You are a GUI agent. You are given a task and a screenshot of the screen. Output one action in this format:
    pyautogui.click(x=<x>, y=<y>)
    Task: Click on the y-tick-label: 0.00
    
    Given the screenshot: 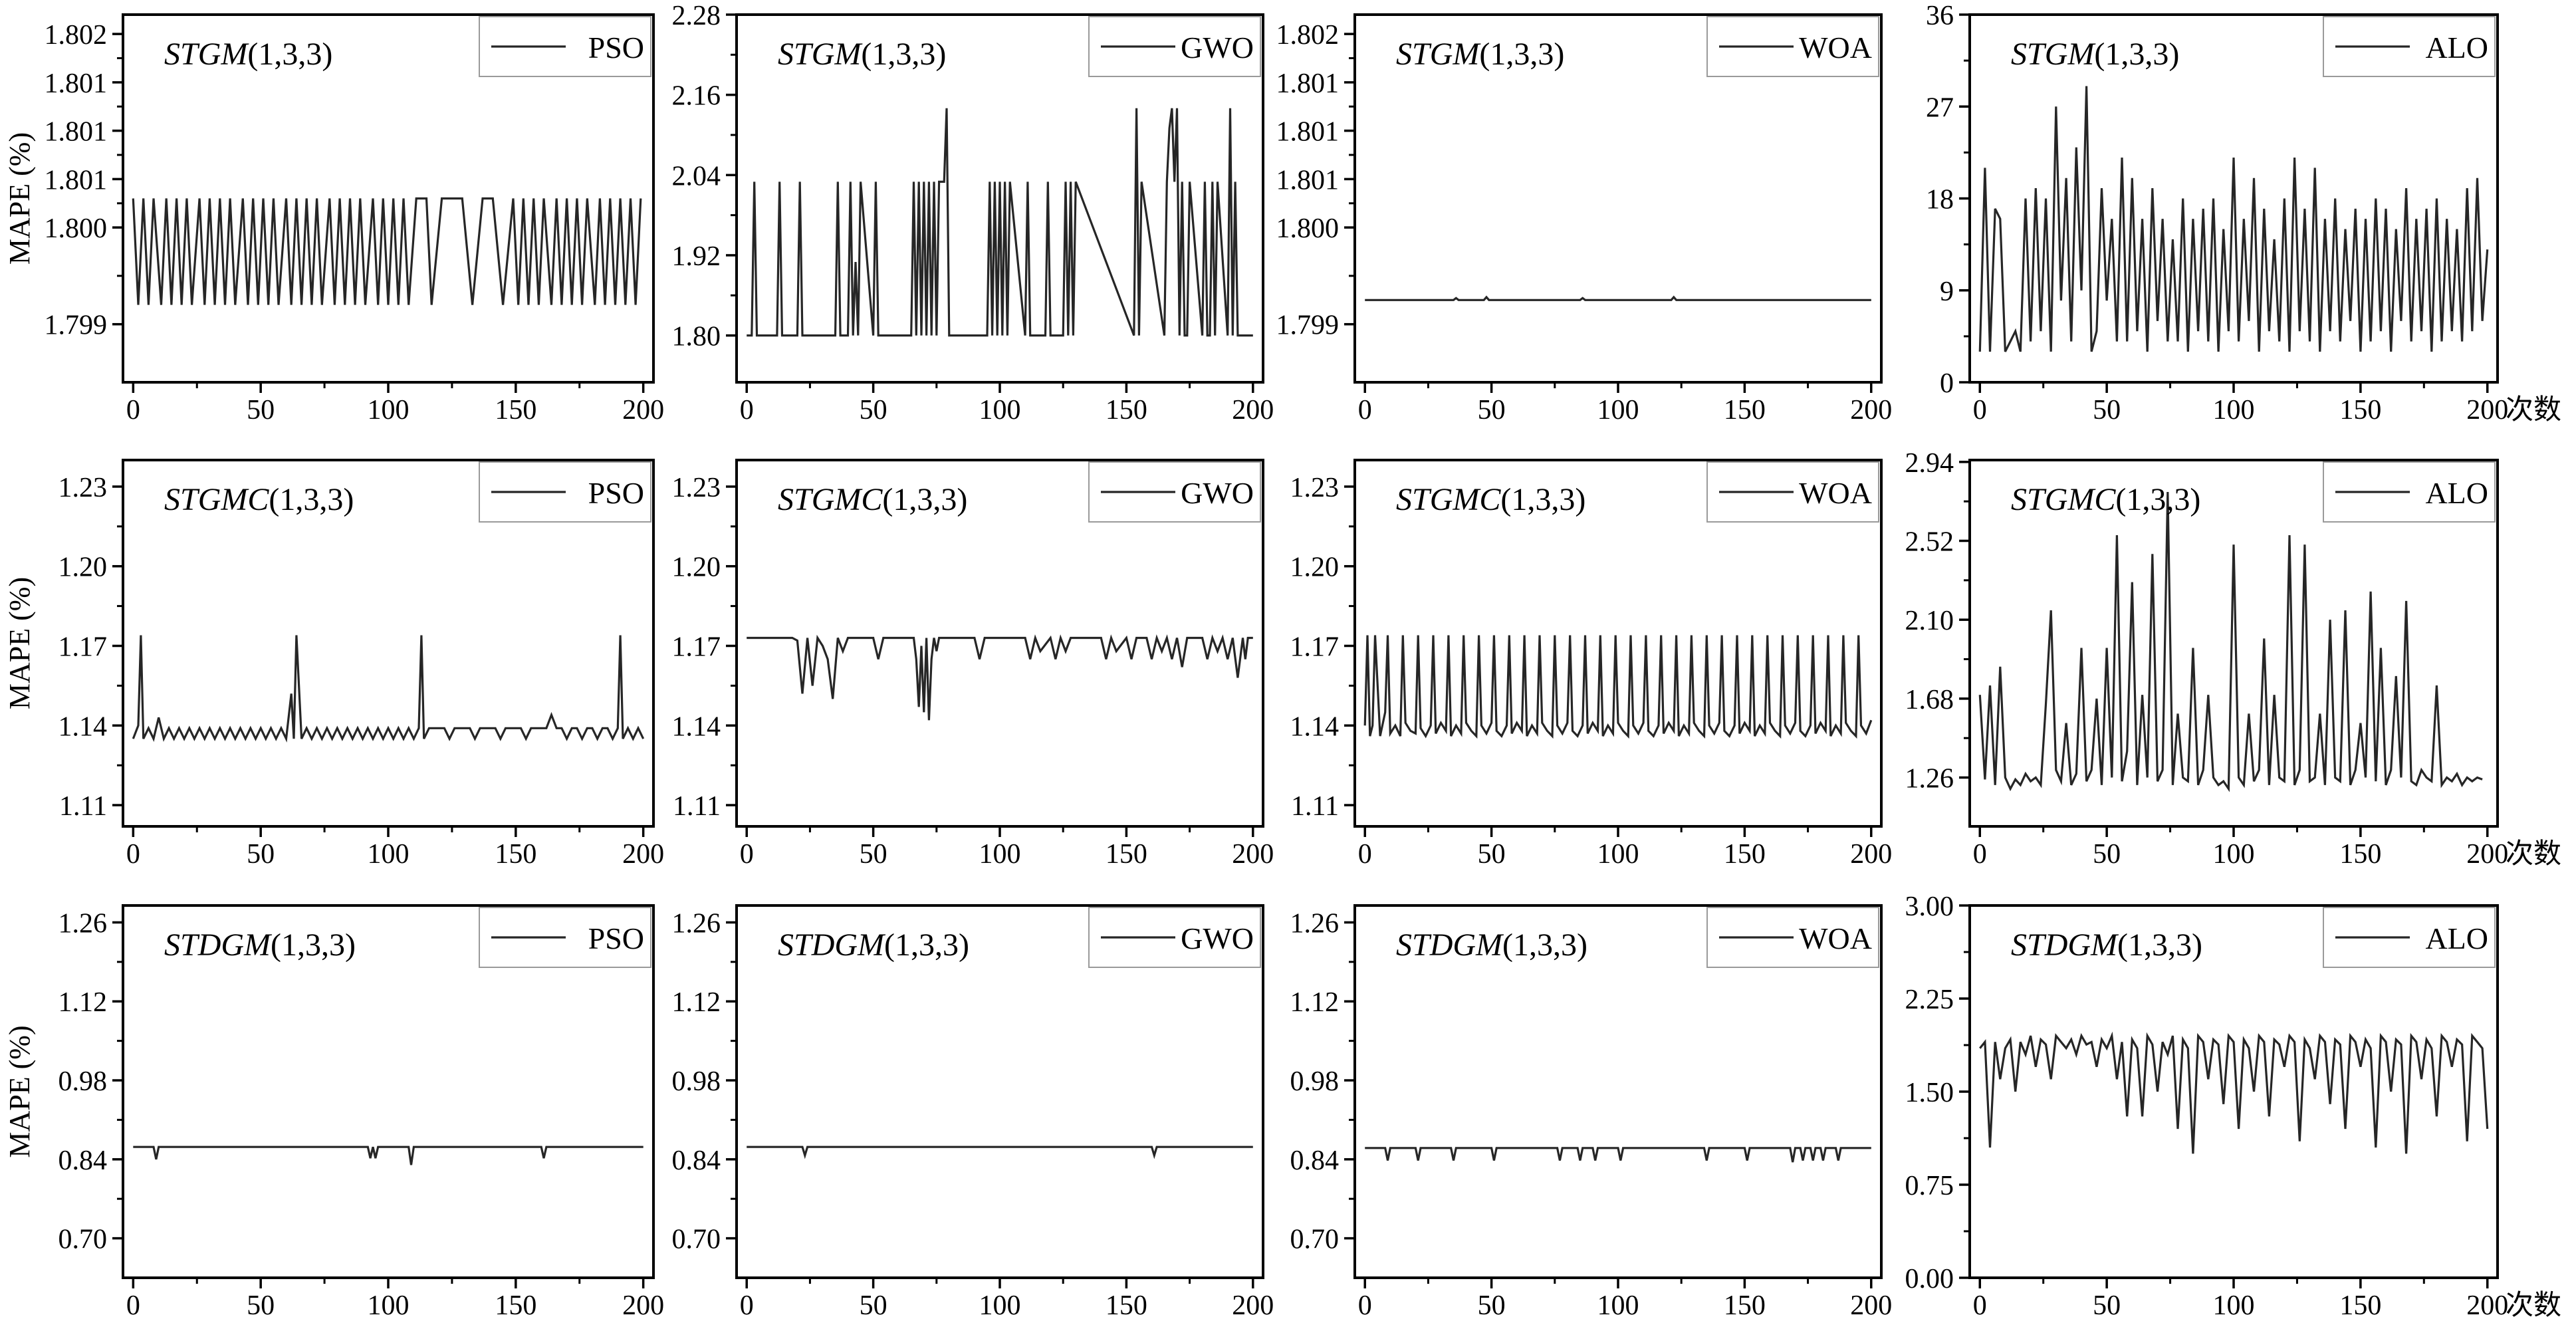 What is the action you would take?
    pyautogui.click(x=1929, y=1279)
    